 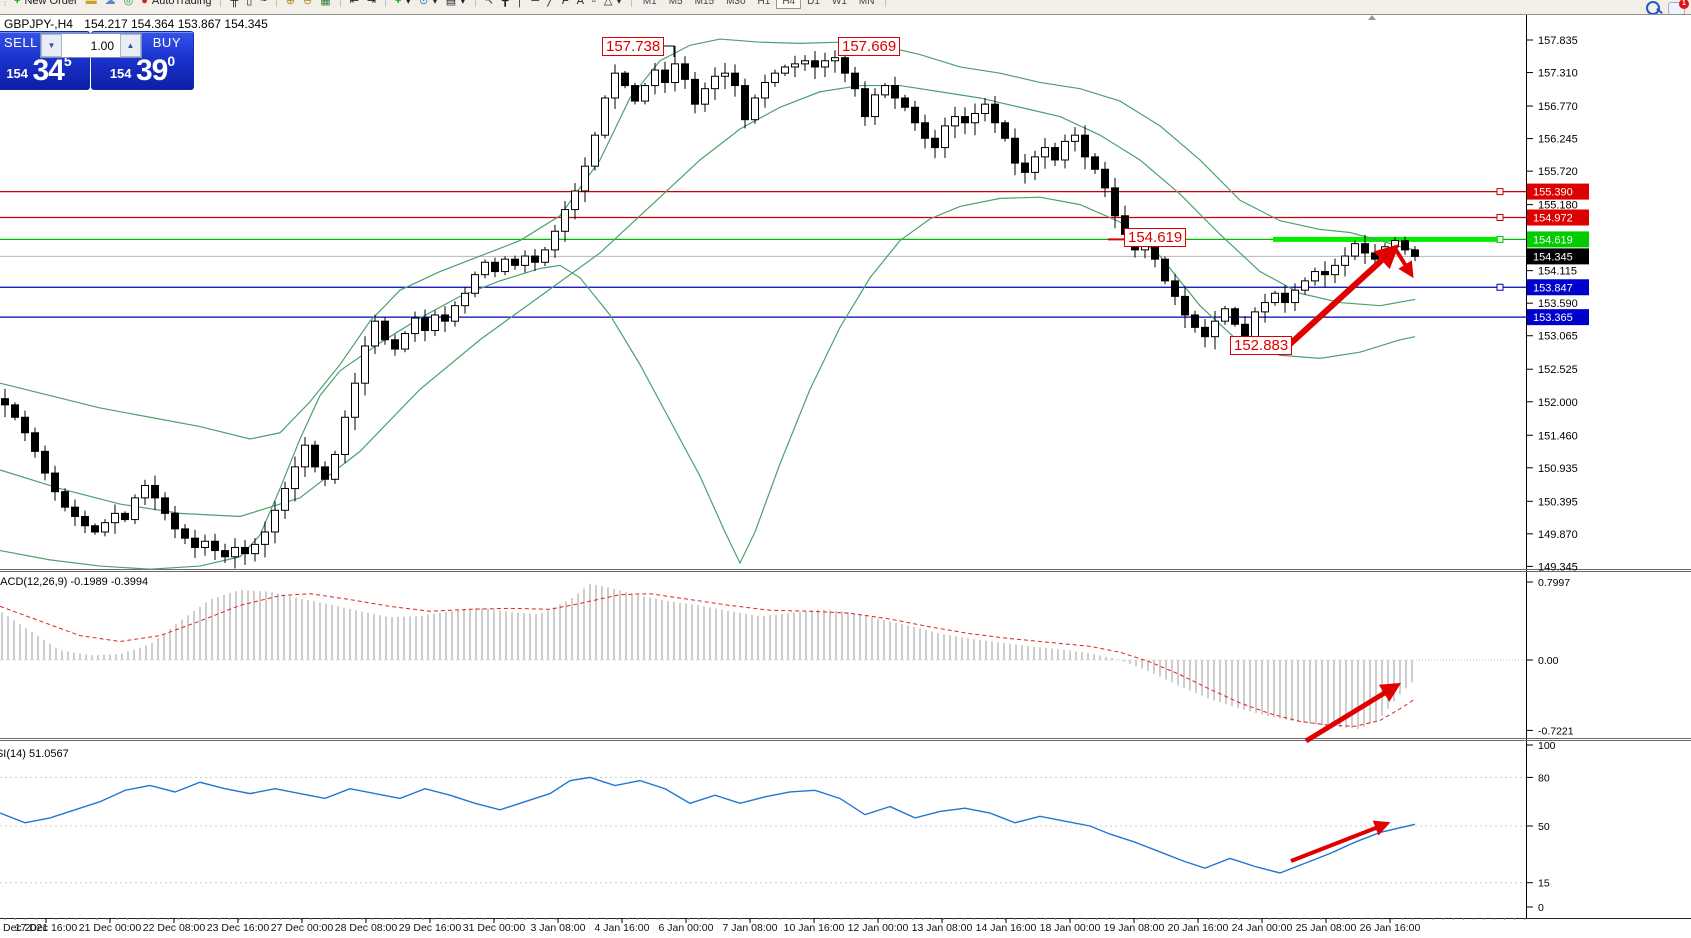 I want to click on shapes-button: △ ▾, so click(x=613, y=4).